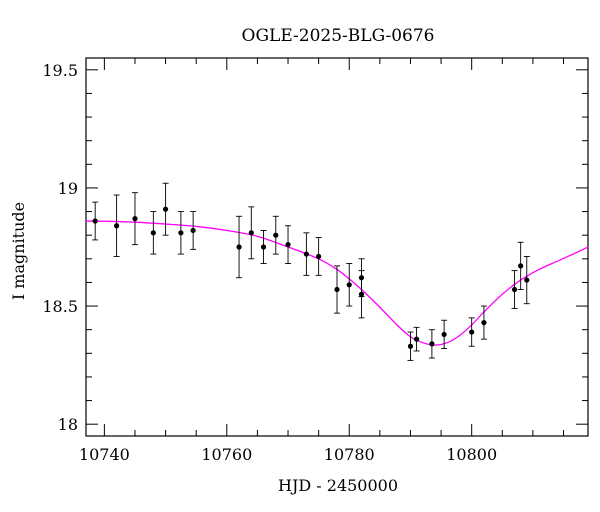 The width and height of the screenshot is (600, 512). Describe the element at coordinates (60, 306) in the screenshot. I see `y-tick-label: 18.5` at that location.